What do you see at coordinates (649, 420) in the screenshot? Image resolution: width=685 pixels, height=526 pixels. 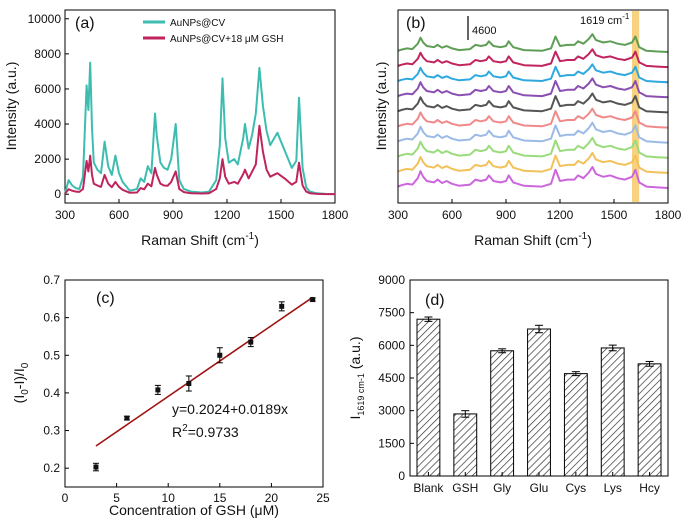 I see `bar-hcy` at bounding box center [649, 420].